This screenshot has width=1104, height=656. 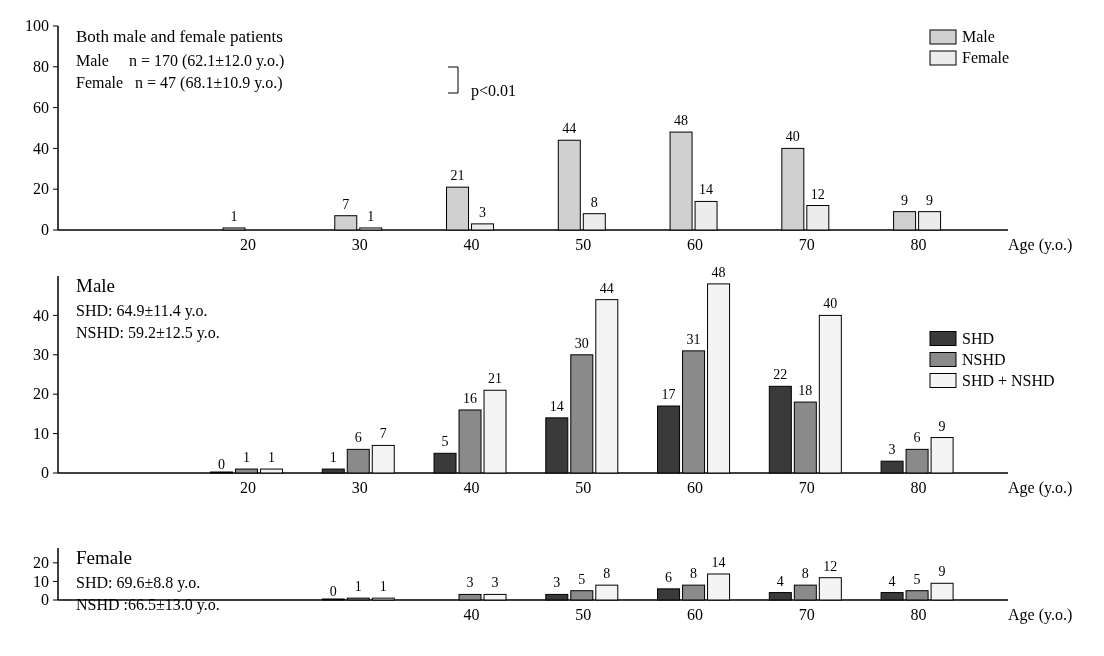 I want to click on data-label: 18, so click(x=805, y=391).